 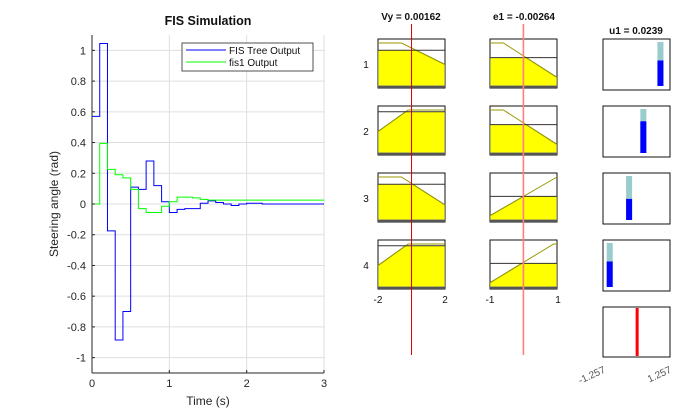 I want to click on x-tick-label: 3, so click(x=324, y=384).